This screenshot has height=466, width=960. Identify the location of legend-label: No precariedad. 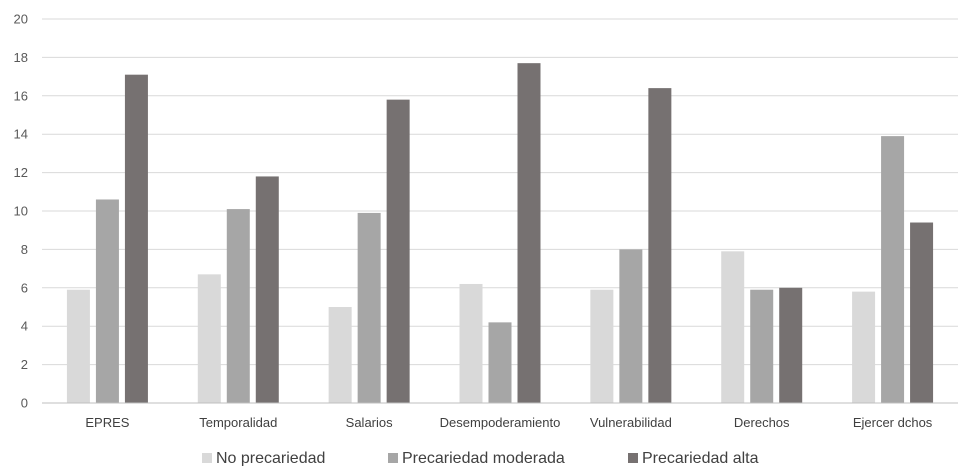
(270, 458).